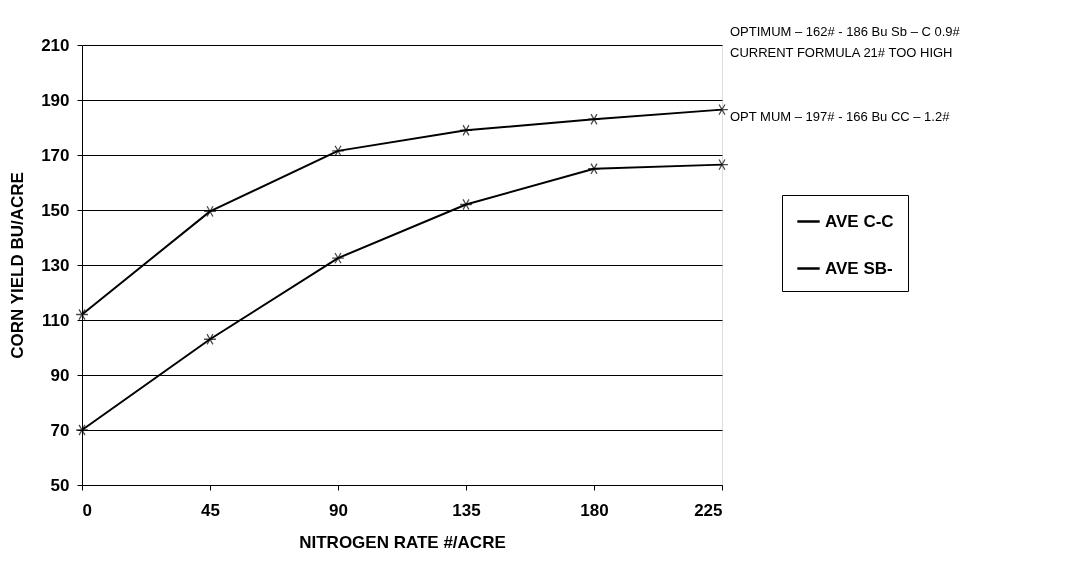 This screenshot has width=1079, height=574. What do you see at coordinates (87, 510) in the screenshot?
I see `x-tick-label: 0` at bounding box center [87, 510].